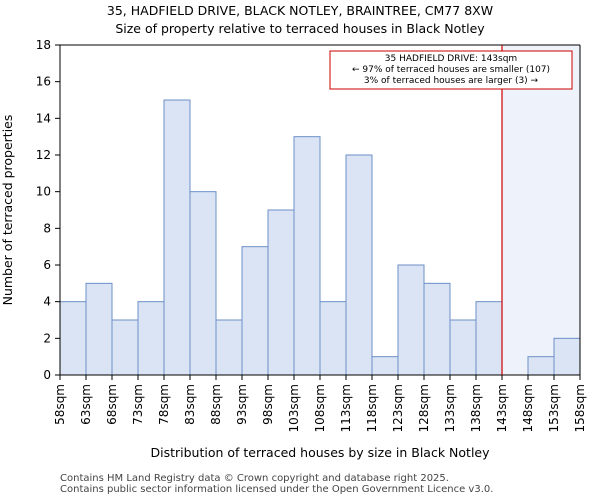  Describe the element at coordinates (47, 228) in the screenshot. I see `y-tick-label: 8` at that location.